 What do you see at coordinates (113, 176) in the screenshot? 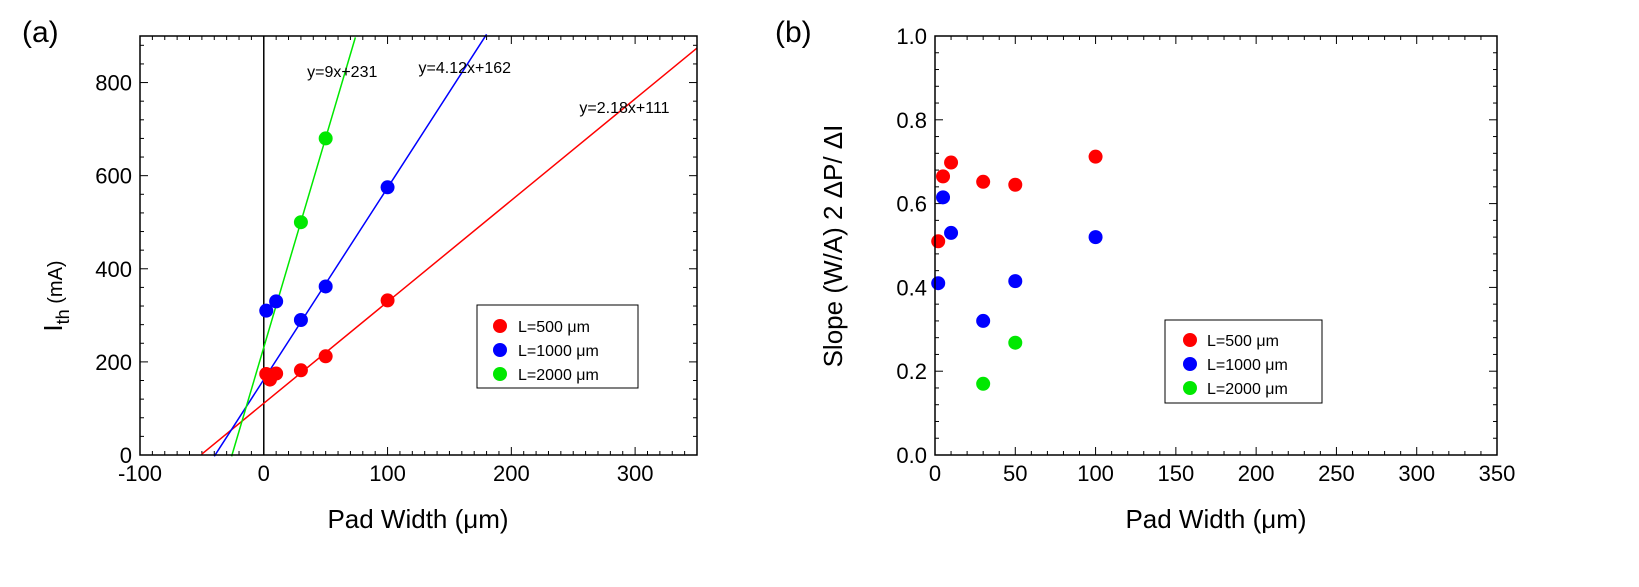
I see `y-tick-label: 600` at bounding box center [113, 176].